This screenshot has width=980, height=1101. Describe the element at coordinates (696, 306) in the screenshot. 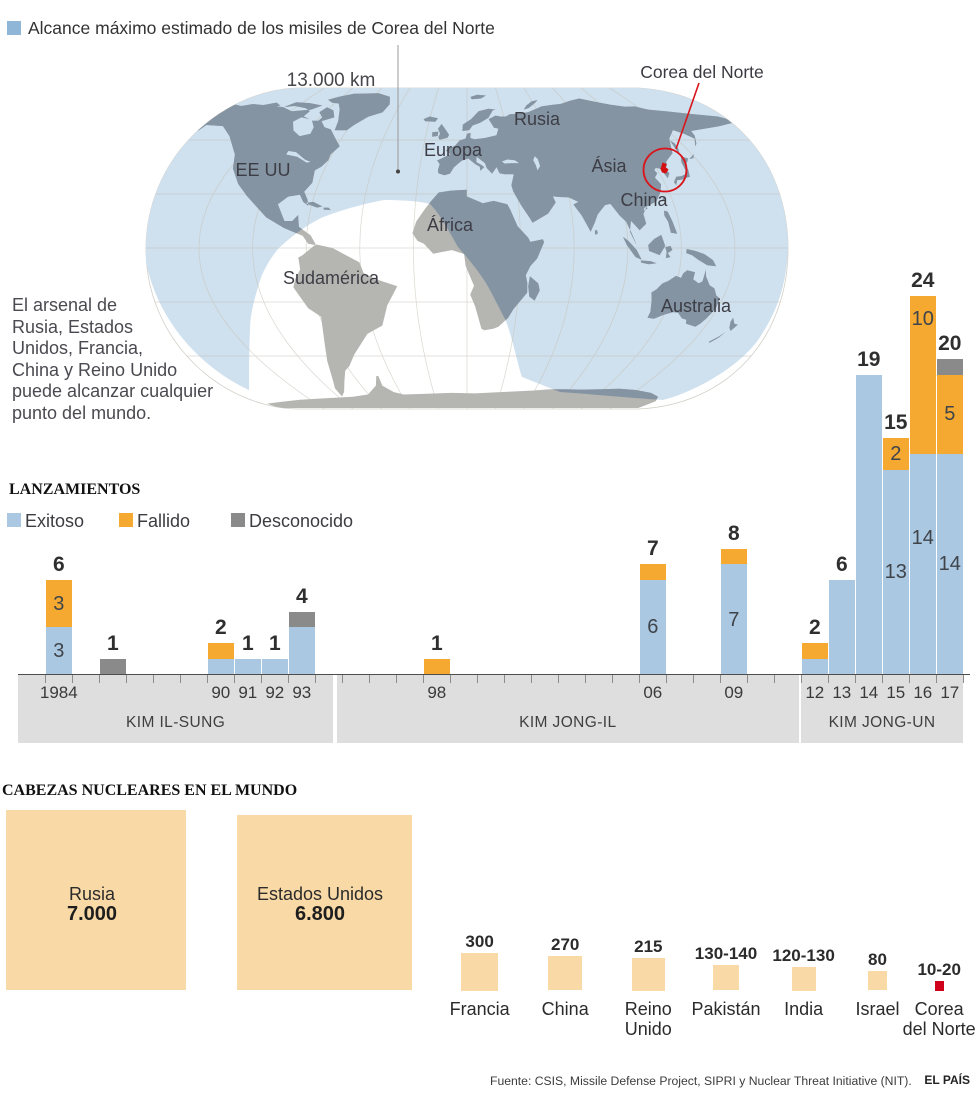

I see `svg-text: Australia` at that location.